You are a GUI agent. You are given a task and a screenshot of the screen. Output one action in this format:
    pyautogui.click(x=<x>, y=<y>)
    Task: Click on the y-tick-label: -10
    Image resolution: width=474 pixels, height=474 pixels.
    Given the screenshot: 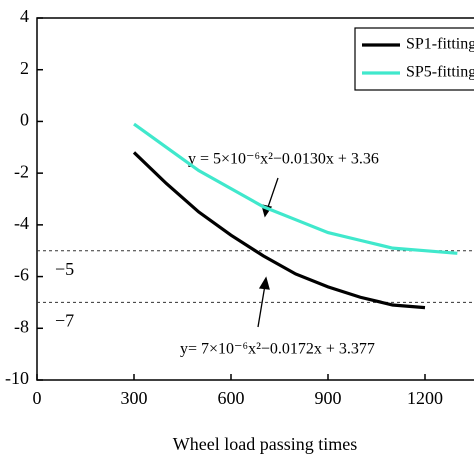 What is the action you would take?
    pyautogui.click(x=17, y=378)
    